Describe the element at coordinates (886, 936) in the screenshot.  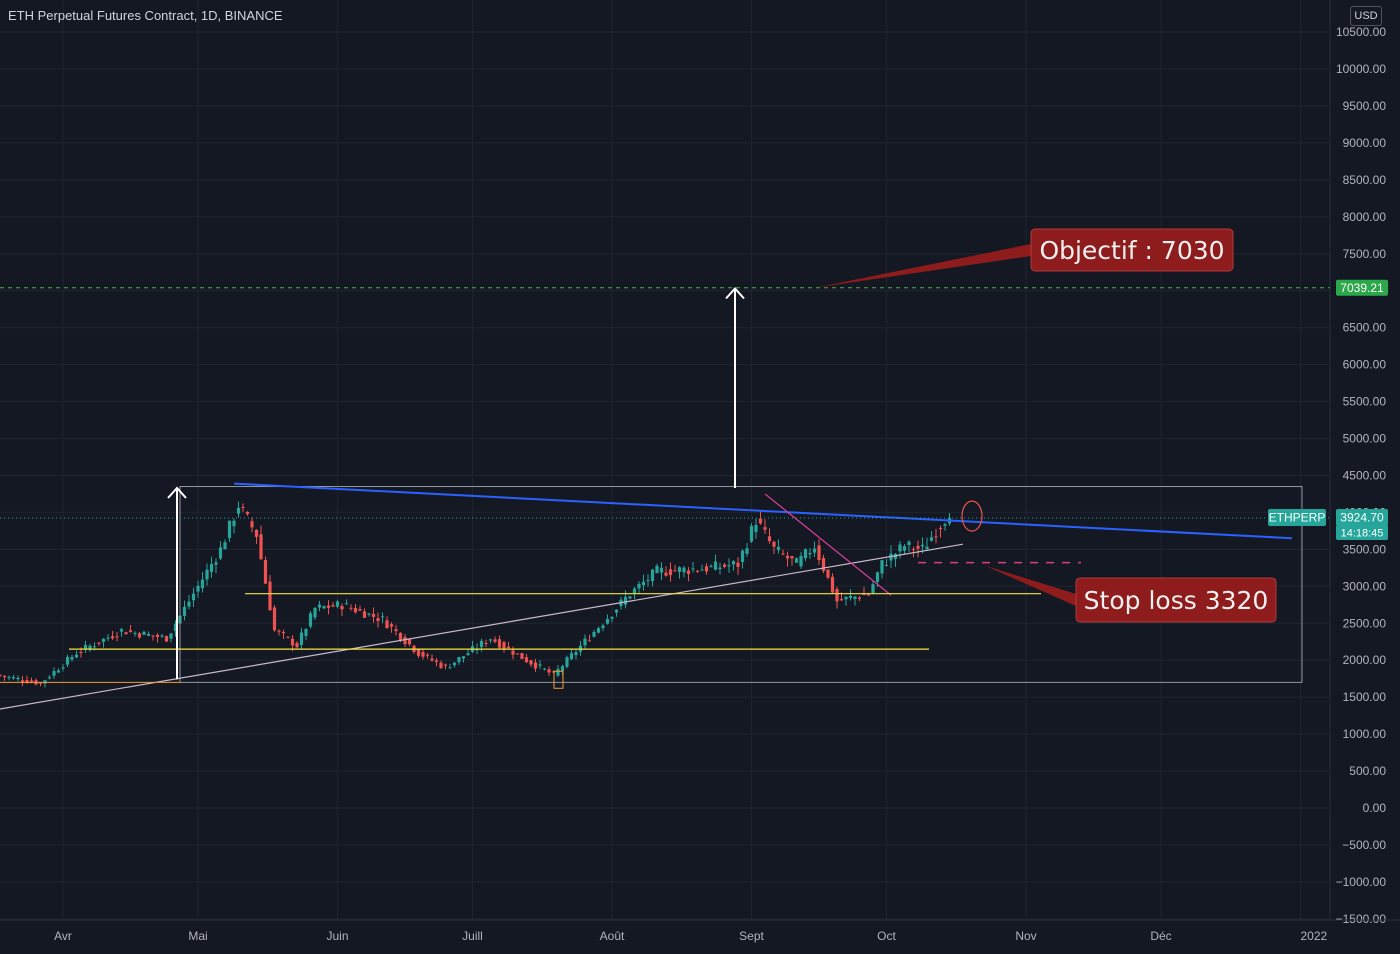
I see `time-axis-tick-label: Oct` at that location.